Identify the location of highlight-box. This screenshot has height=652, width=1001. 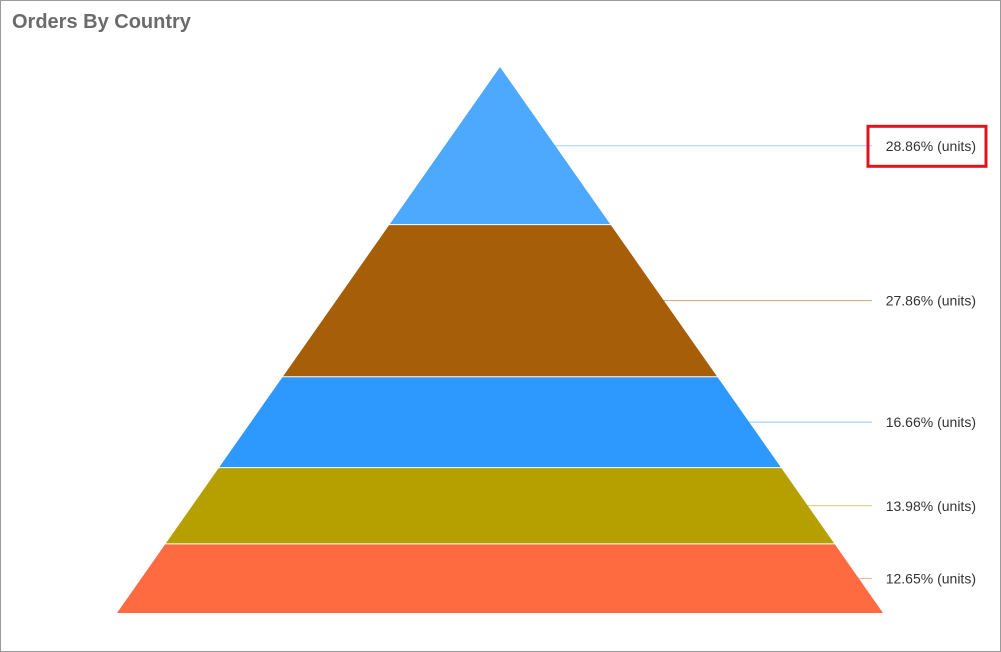
(927, 146).